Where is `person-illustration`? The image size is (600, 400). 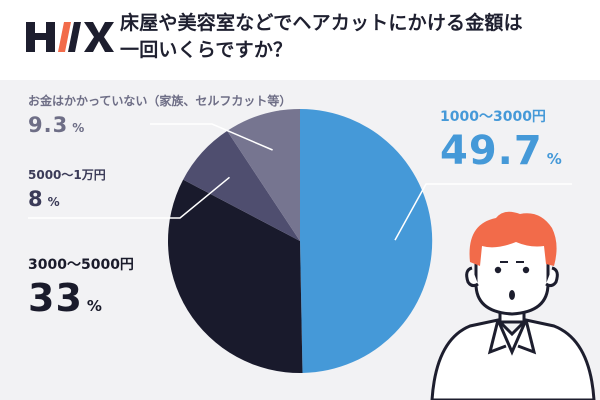
person-illustration is located at coordinates (513, 305).